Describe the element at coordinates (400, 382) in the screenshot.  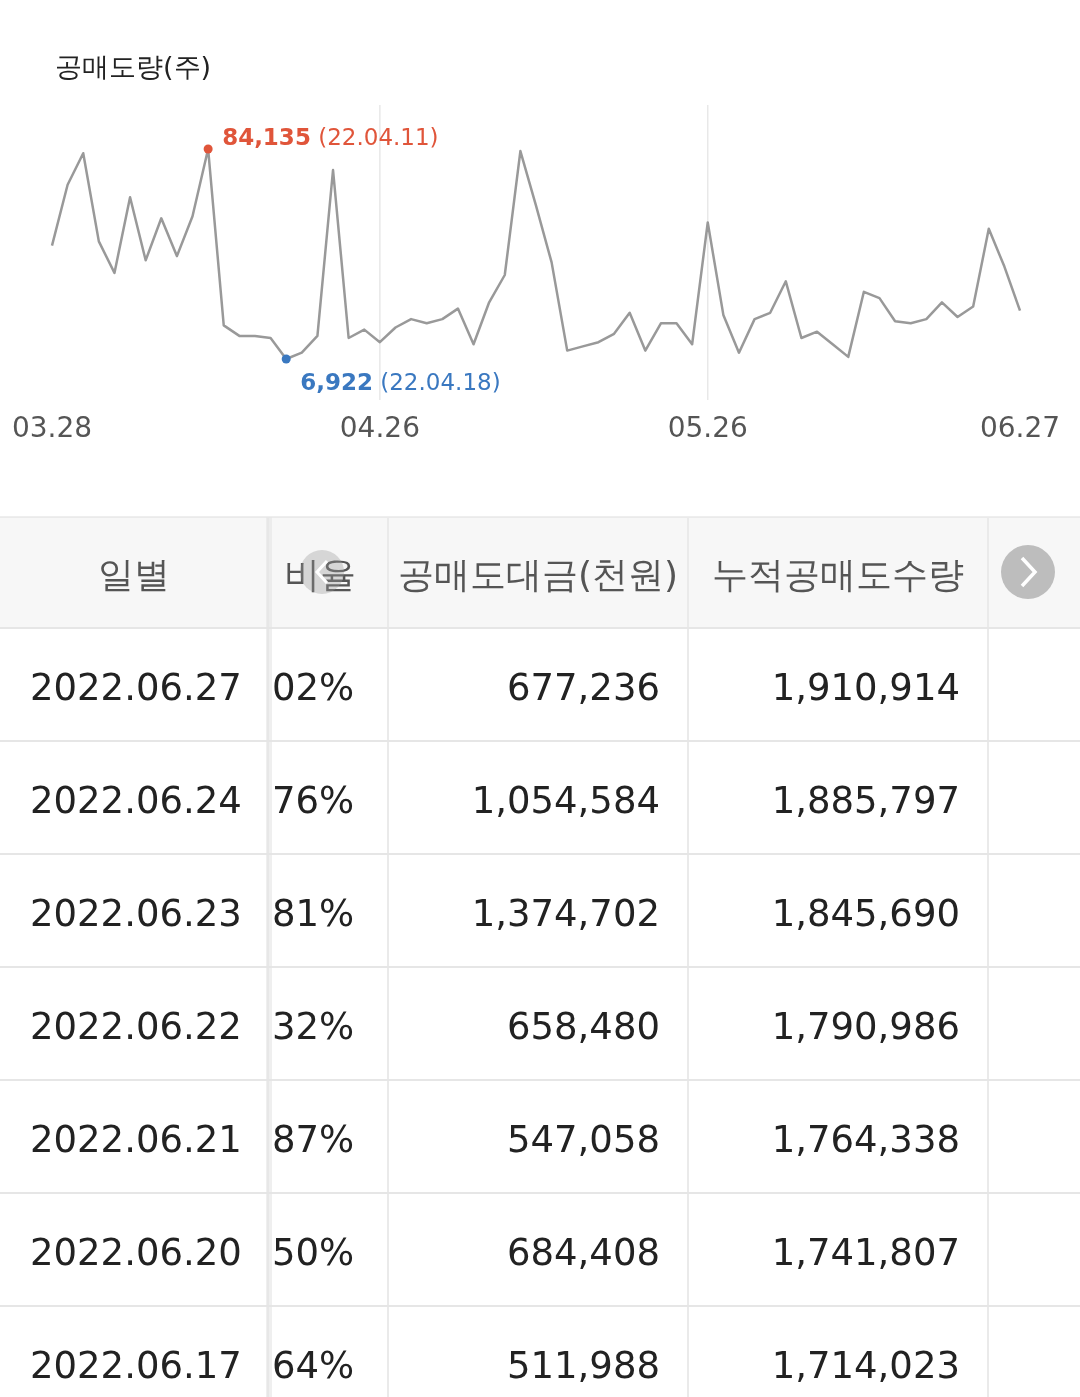
I see `text: 6,922 (22.04.18)` at that location.